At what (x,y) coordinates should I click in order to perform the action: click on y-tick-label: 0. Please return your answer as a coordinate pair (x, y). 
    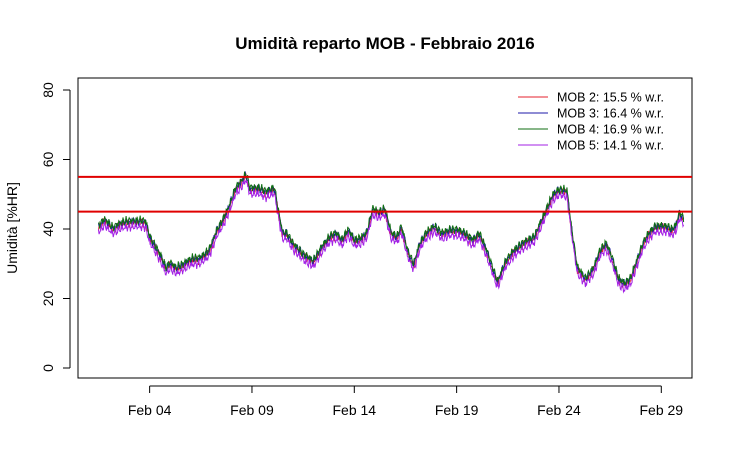
    Looking at the image, I should click on (48, 368).